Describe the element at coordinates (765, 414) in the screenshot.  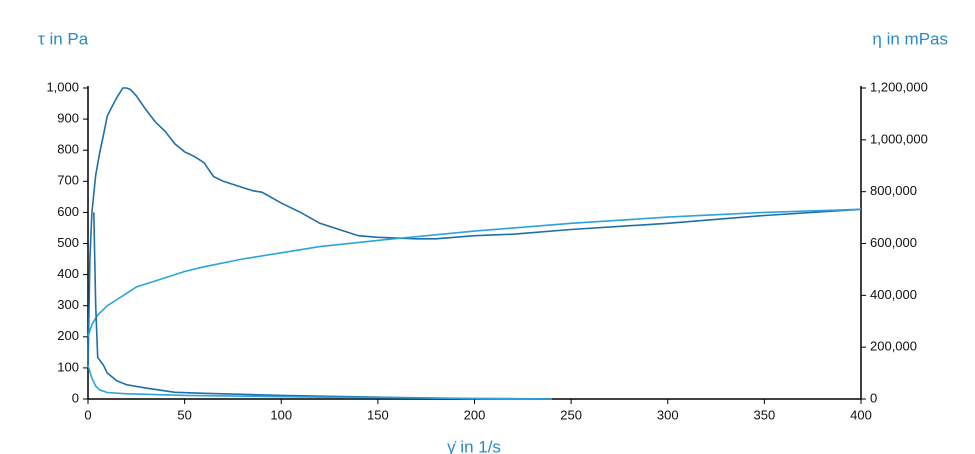
I see `x-tick-label: 350` at that location.